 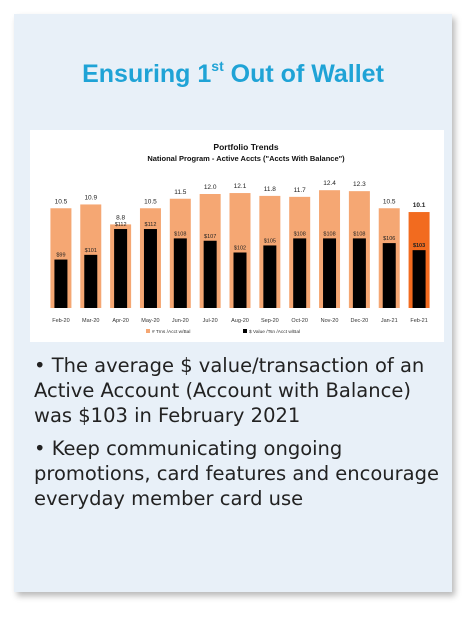 I want to click on trns-label-Sep-20: 11.8, so click(x=270, y=189).